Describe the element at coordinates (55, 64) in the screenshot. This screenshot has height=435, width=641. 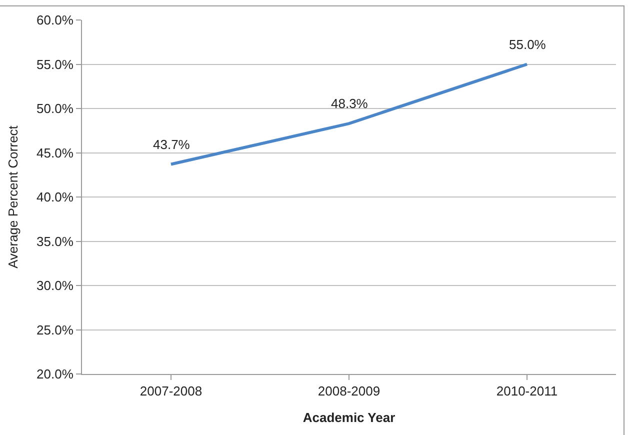
I see `y-tick-label: 55.0%` at that location.